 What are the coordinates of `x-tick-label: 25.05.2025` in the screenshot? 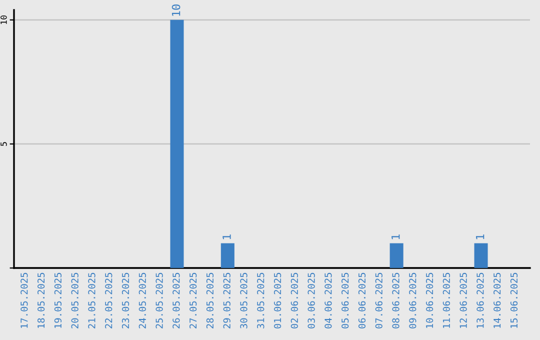 It's located at (159, 300).